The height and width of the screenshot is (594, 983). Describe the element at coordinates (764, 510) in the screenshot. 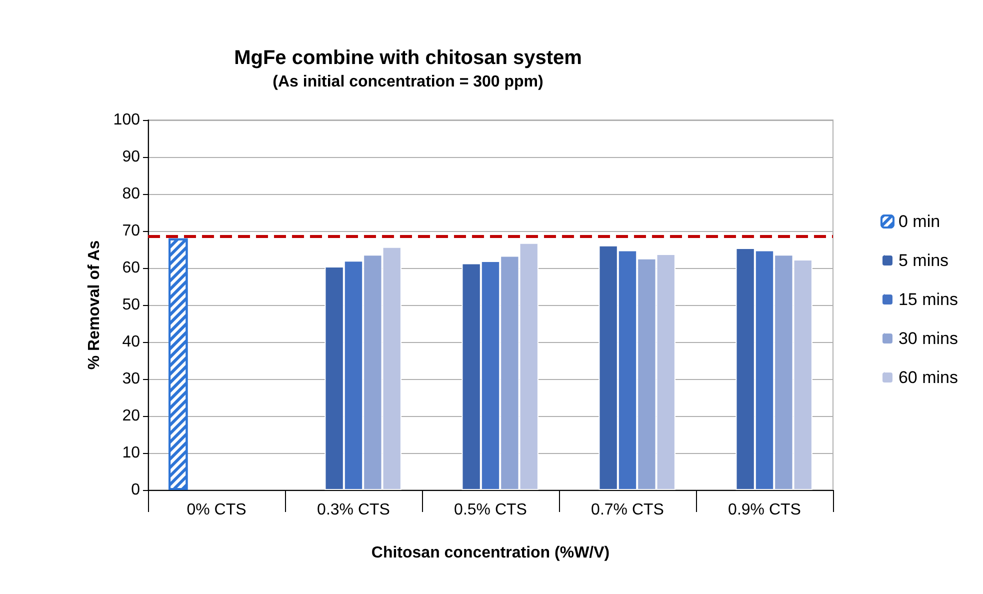

I see `x-tick-label: 0.9% CTS` at that location.